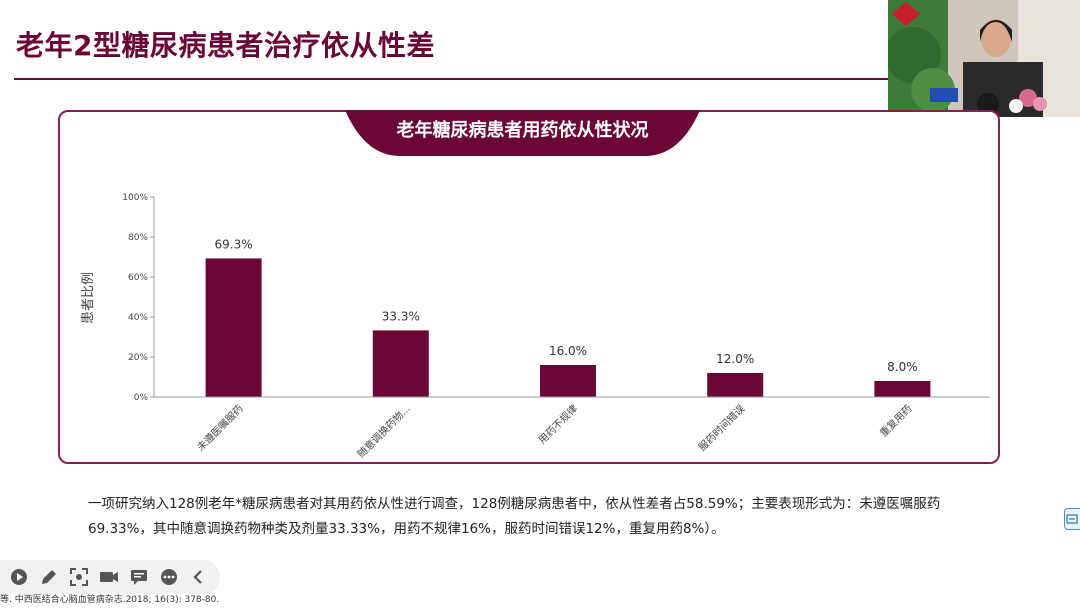 The width and height of the screenshot is (1080, 608). I want to click on y-tick-label: 80%, so click(138, 238).